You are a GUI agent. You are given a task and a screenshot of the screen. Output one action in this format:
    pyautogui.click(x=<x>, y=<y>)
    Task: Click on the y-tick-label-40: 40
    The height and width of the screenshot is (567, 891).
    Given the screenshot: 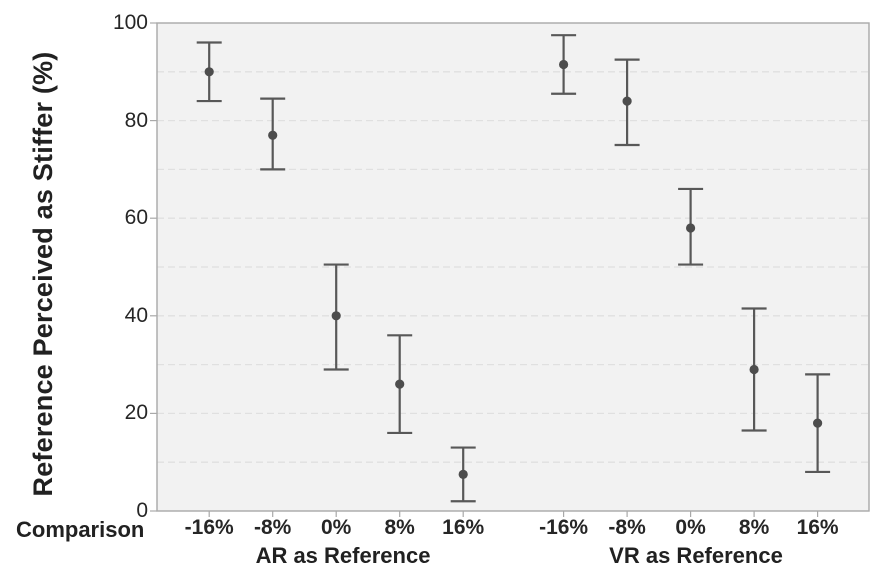 What is the action you would take?
    pyautogui.click(x=136, y=315)
    